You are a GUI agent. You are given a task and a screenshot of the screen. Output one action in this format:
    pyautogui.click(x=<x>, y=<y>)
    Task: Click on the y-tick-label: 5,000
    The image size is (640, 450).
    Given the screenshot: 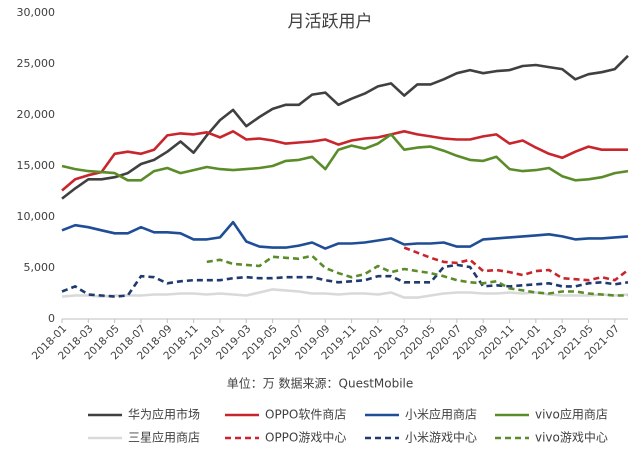 What is the action you would take?
    pyautogui.click(x=40, y=267)
    